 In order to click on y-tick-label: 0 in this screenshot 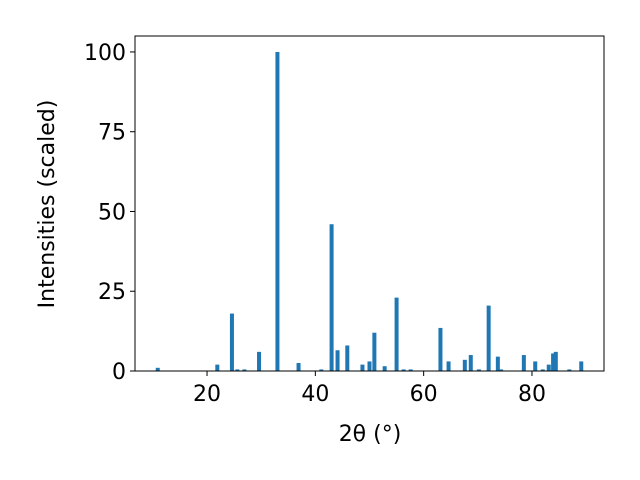, I will do `click(119, 372)`.